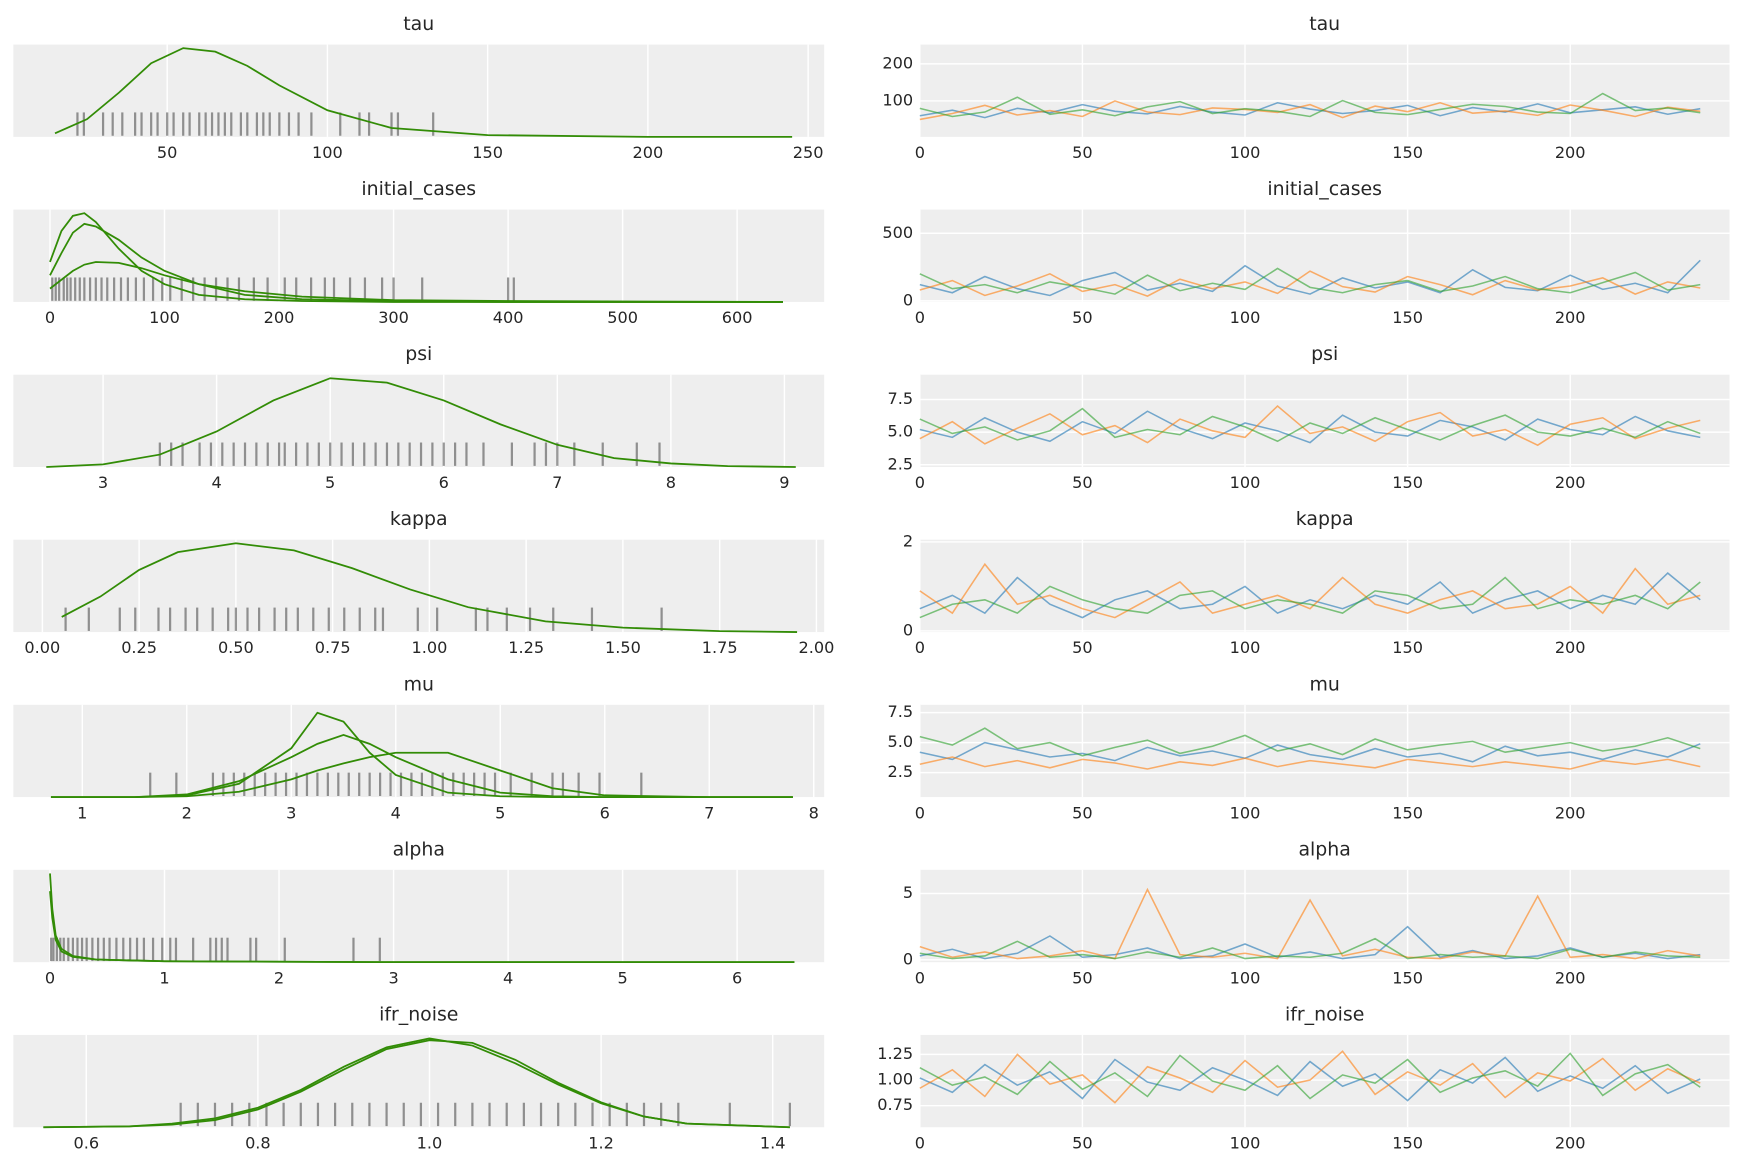 The height and width of the screenshot is (1168, 1744). I want to click on x-tick-label: 0.8, so click(258, 1142).